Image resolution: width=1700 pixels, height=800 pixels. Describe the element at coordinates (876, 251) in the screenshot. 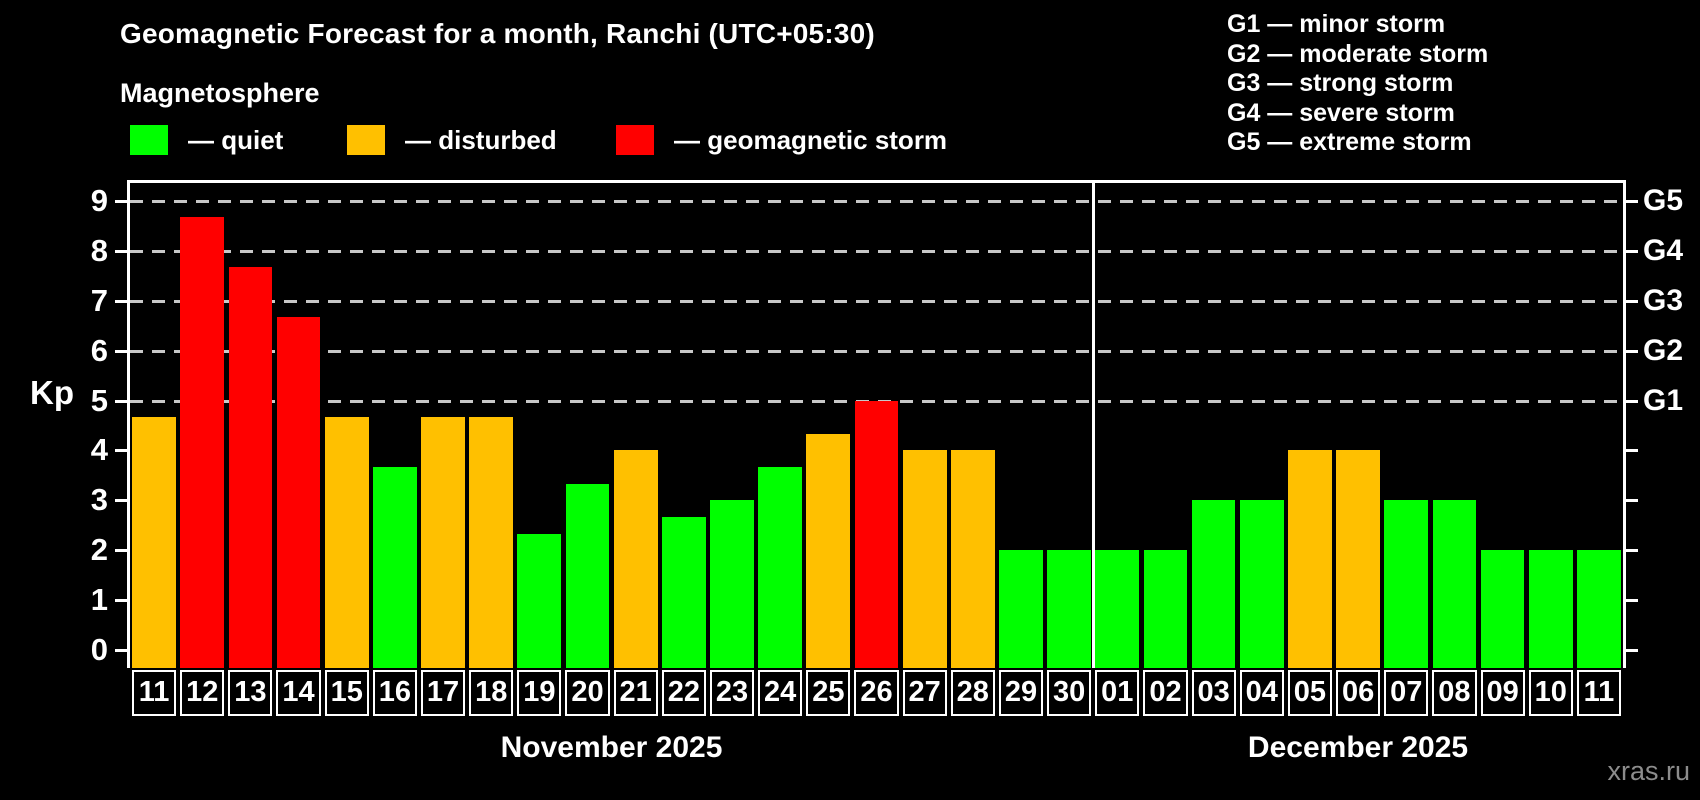

I see `gridline-kp8` at that location.